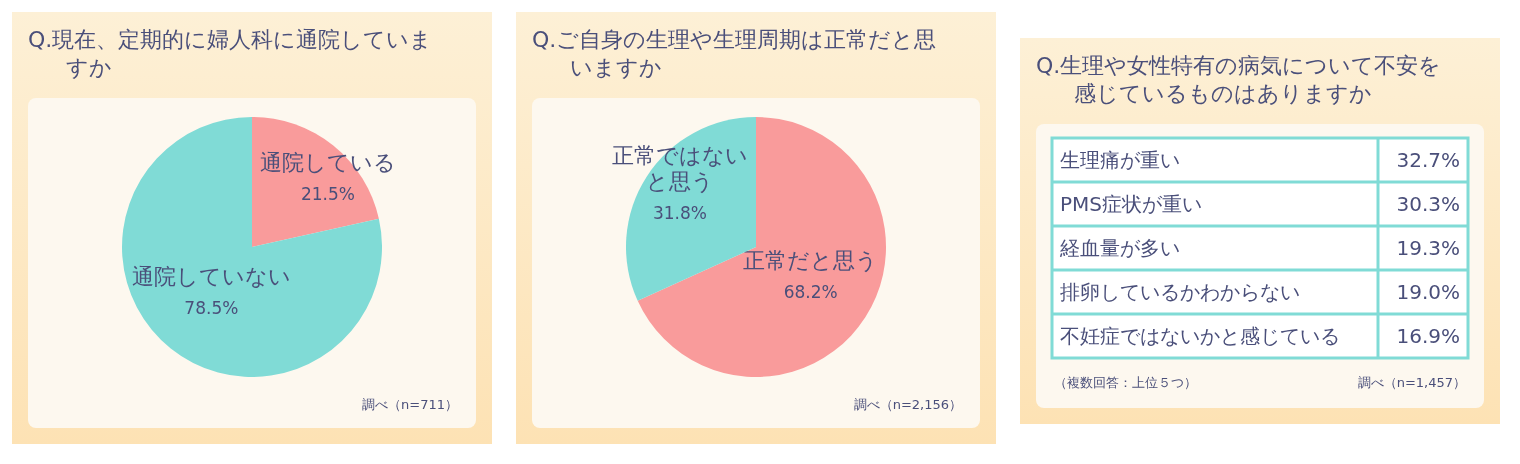 The height and width of the screenshot is (464, 1520). I want to click on text: 調べ（n=2,156）, so click(907, 405).